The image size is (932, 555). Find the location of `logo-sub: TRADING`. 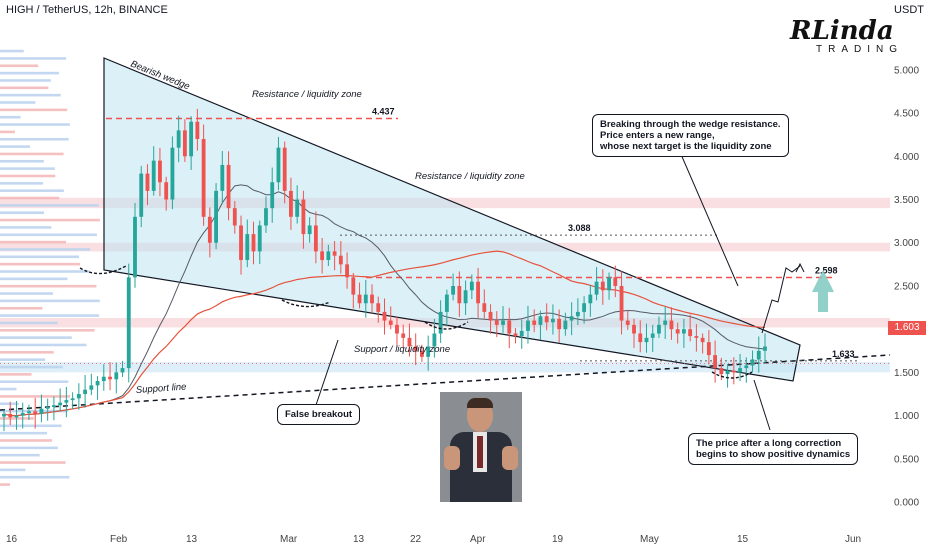

logo-sub: TRADING is located at coordinates (859, 49).